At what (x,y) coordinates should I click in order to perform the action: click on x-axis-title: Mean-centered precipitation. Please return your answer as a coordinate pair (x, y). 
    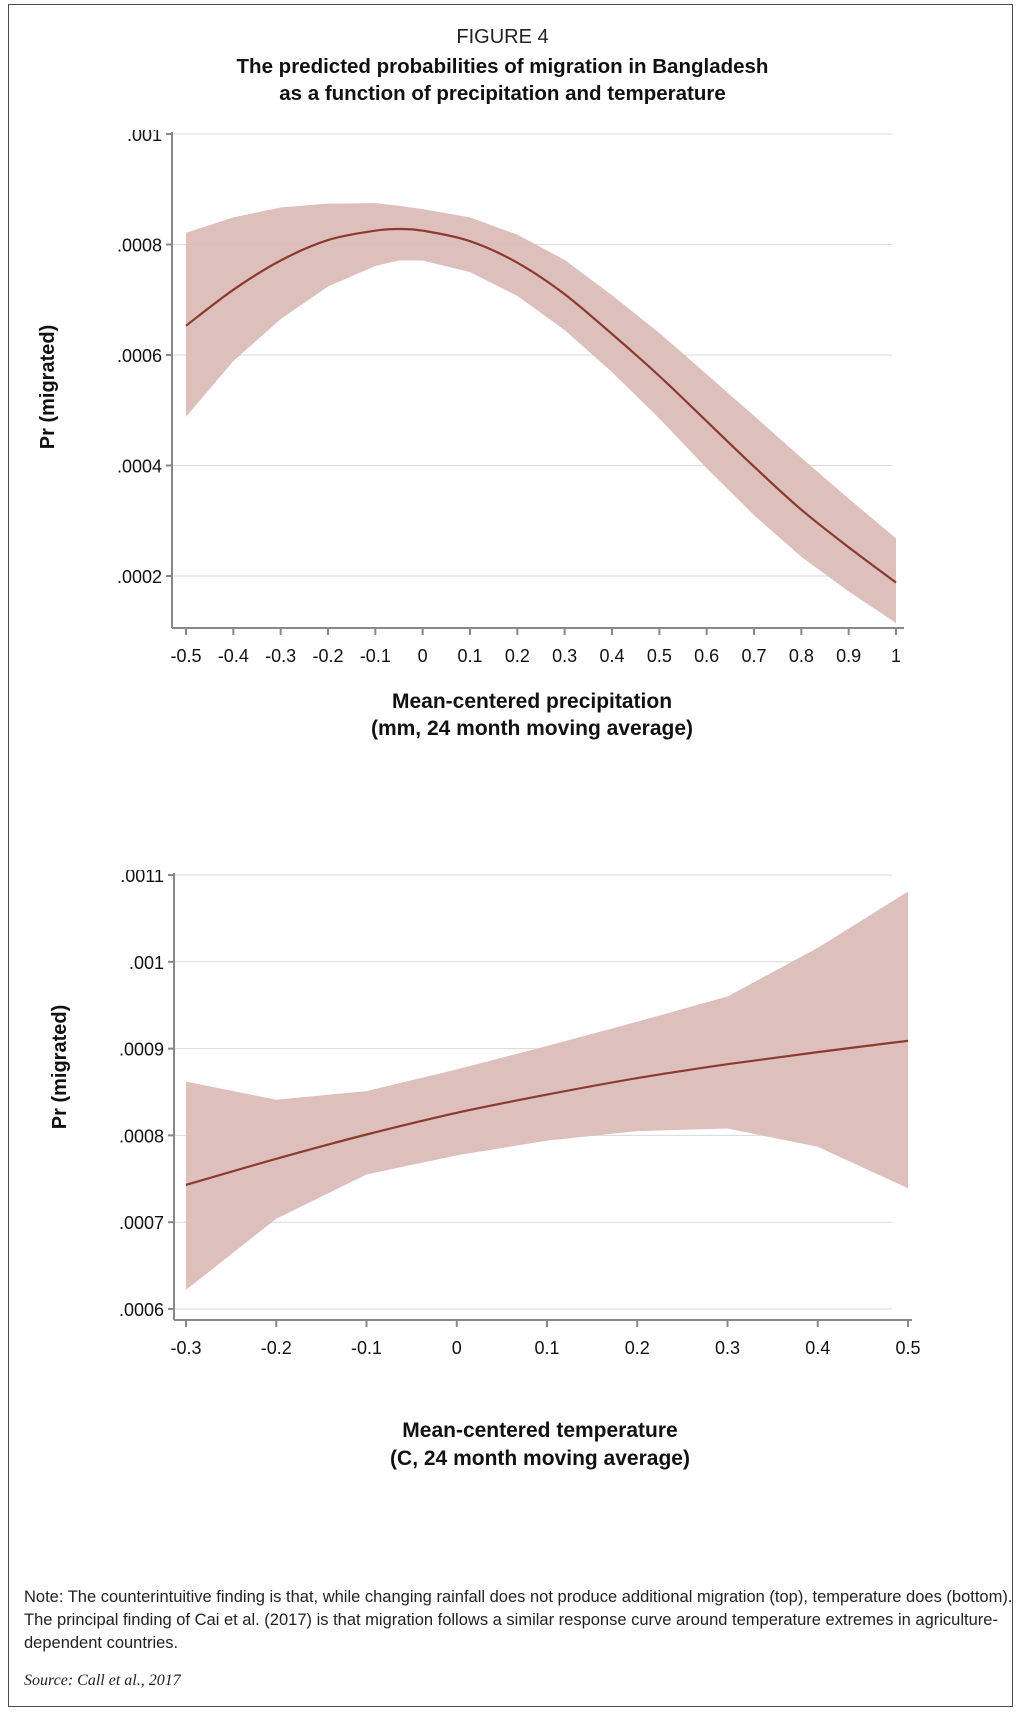
    Looking at the image, I should click on (532, 701).